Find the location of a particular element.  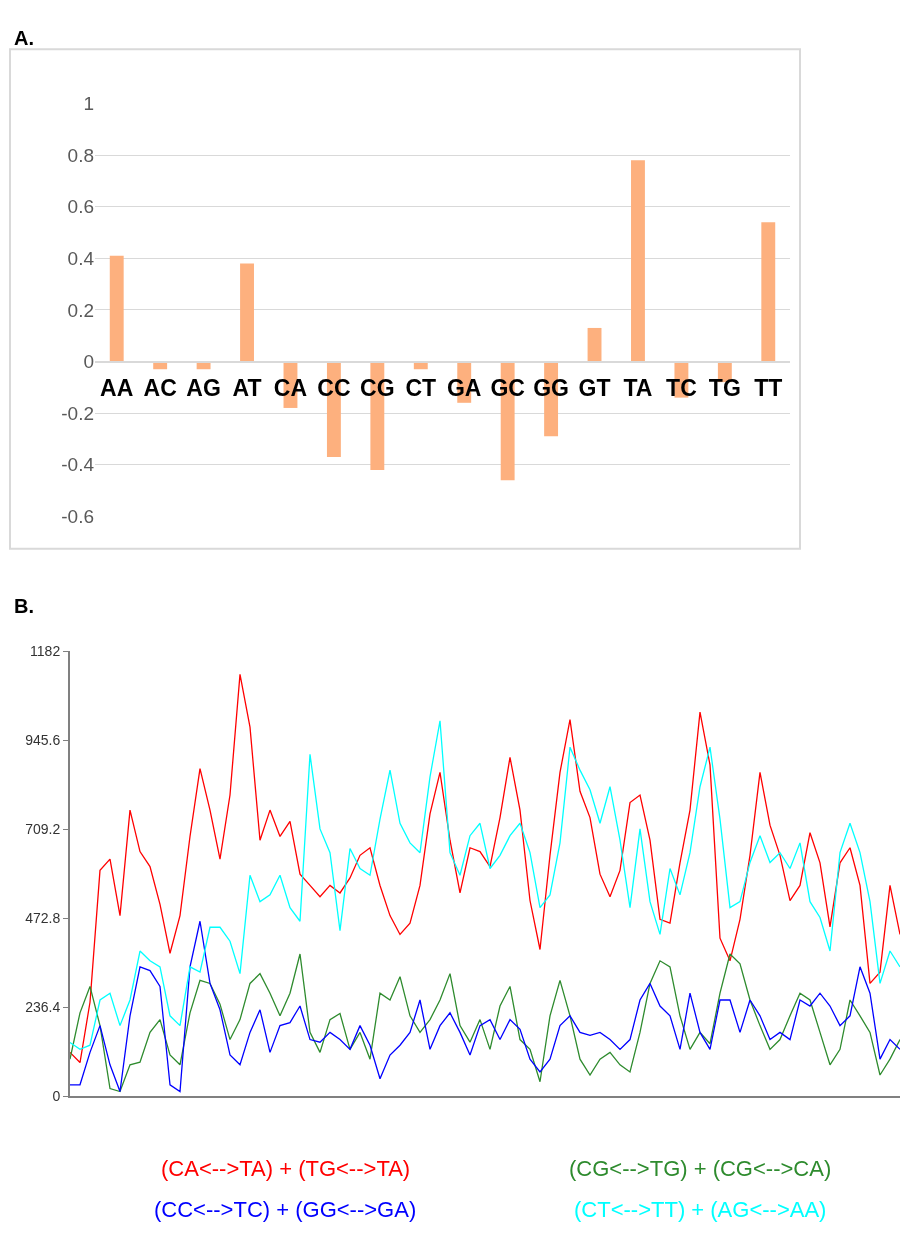

chart-title: A. is located at coordinates (24, 38).